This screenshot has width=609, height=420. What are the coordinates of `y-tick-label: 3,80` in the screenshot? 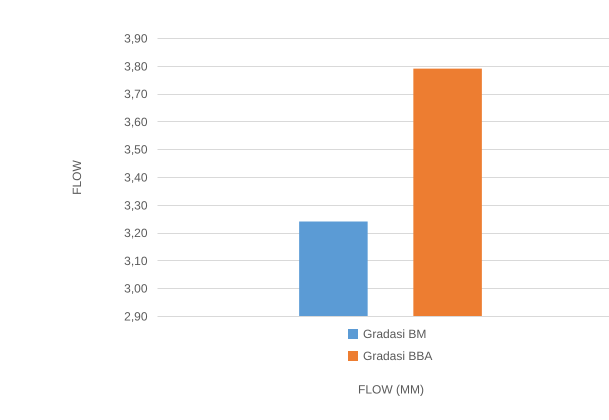 It's located at (136, 66).